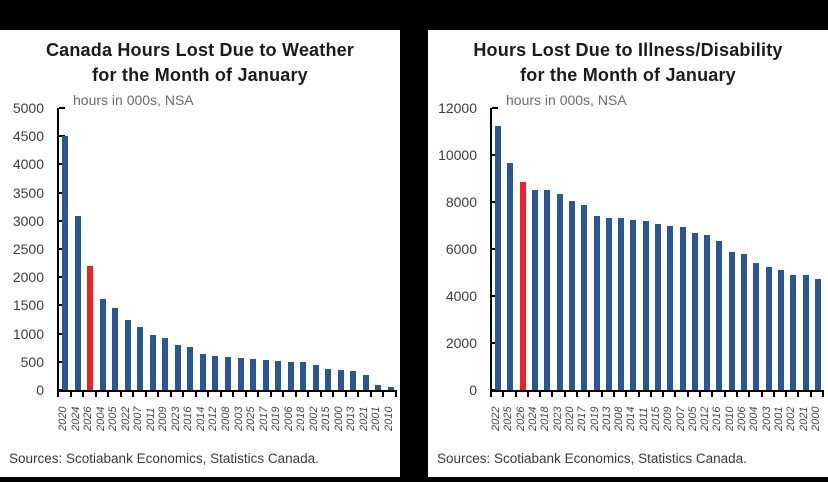 The image size is (828, 482). What do you see at coordinates (461, 202) in the screenshot?
I see `y-tick-label: 8000` at bounding box center [461, 202].